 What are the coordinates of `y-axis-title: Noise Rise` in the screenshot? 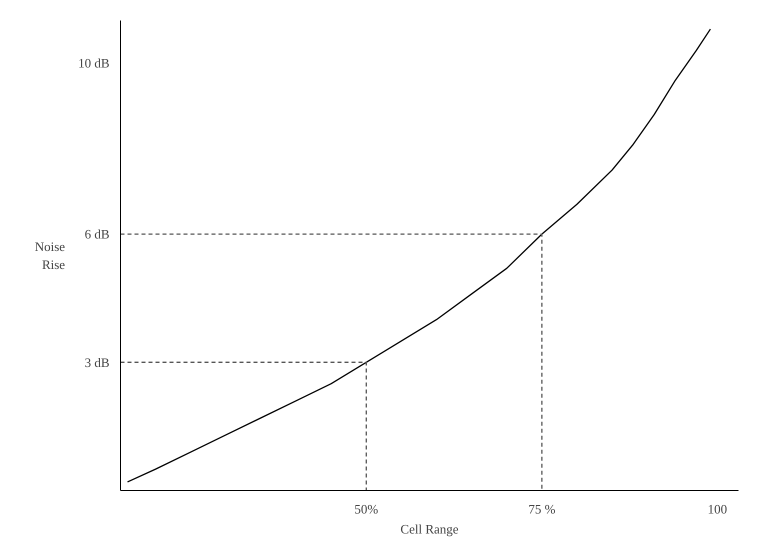 It's located at (50, 255).